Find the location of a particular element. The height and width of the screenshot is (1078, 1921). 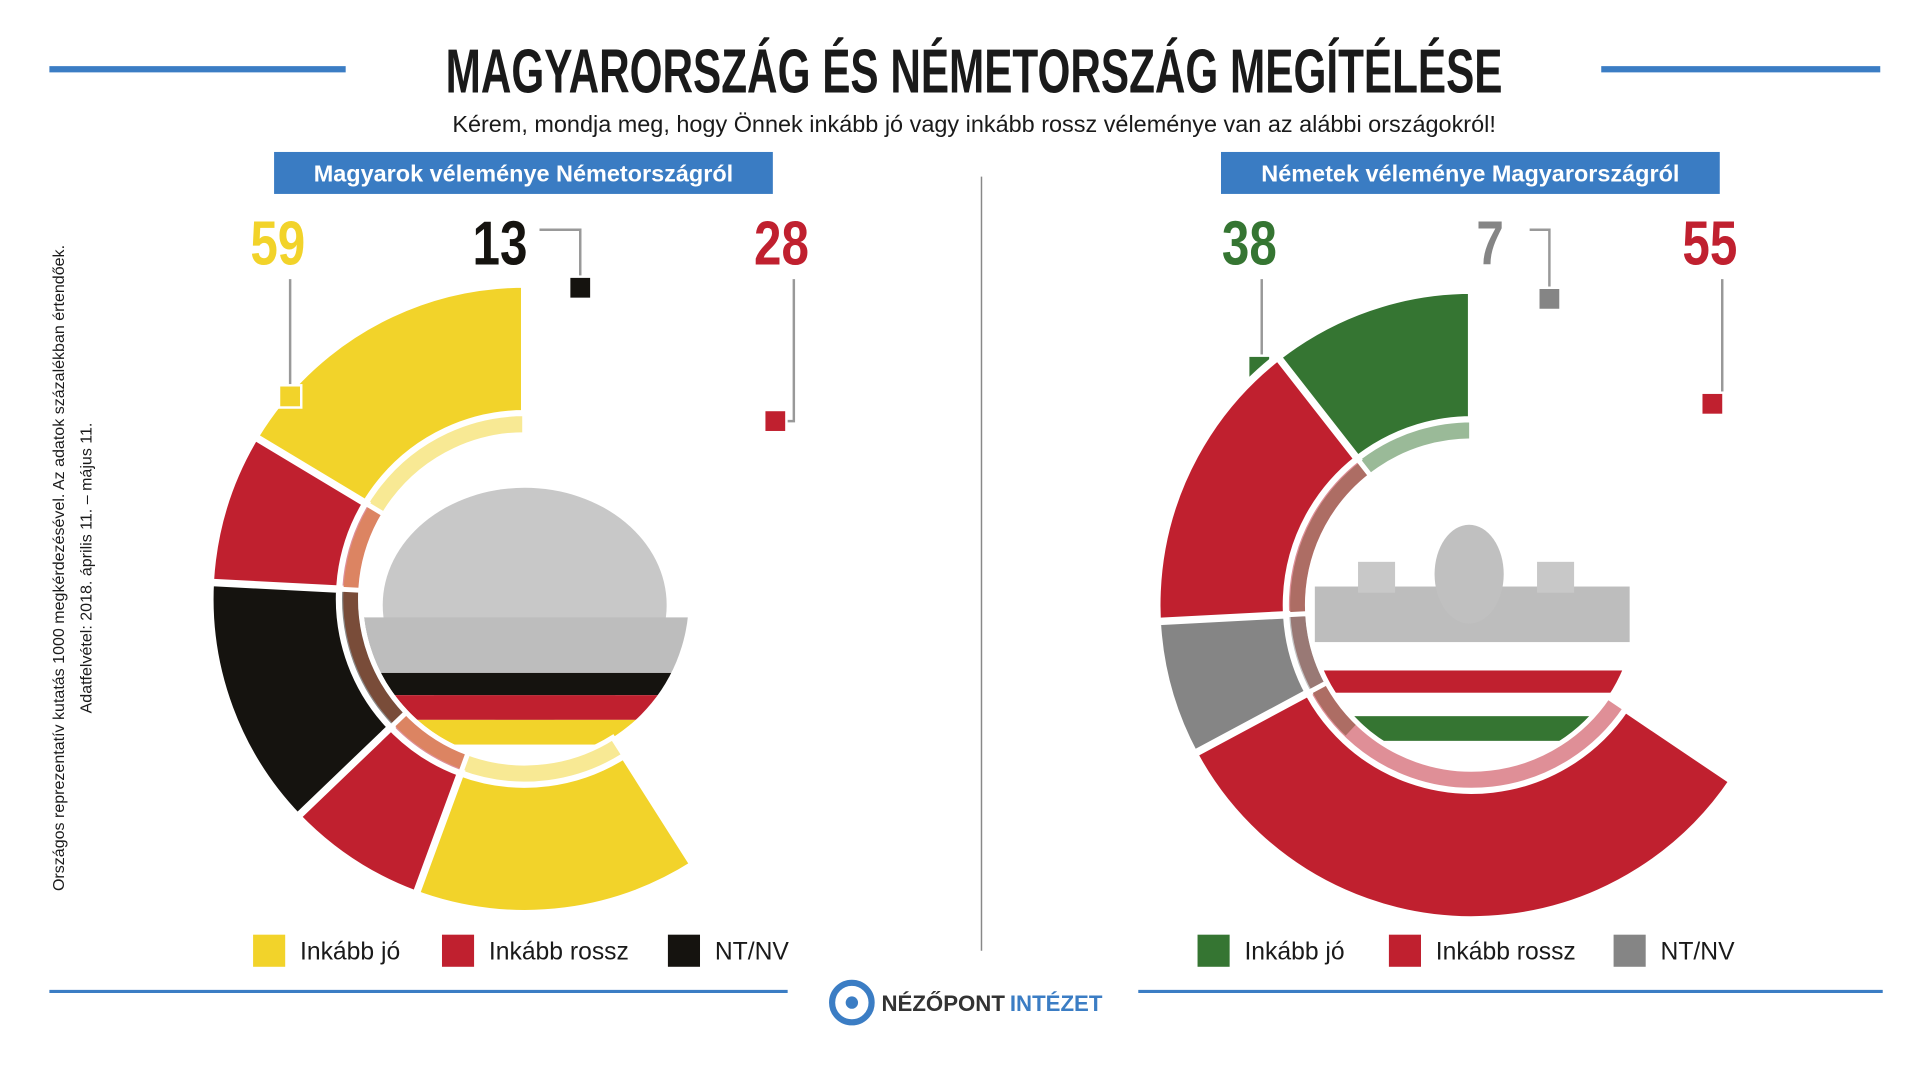

logo-icon is located at coordinates (852, 1002).